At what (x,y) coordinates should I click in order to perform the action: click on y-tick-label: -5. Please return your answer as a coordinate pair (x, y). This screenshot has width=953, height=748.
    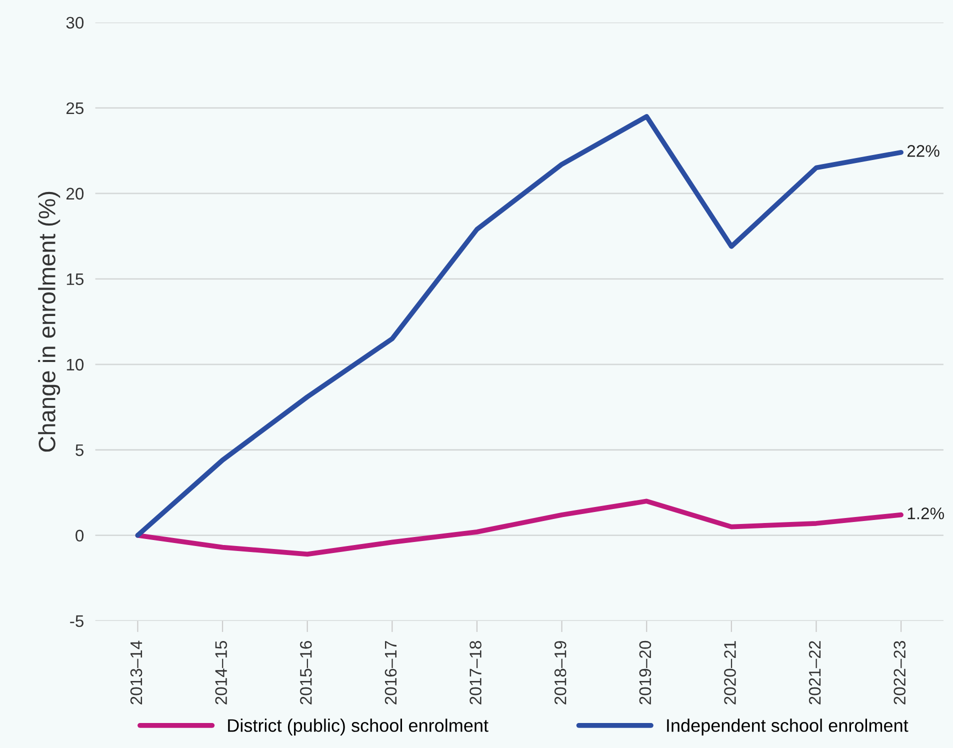
    Looking at the image, I should click on (77, 621).